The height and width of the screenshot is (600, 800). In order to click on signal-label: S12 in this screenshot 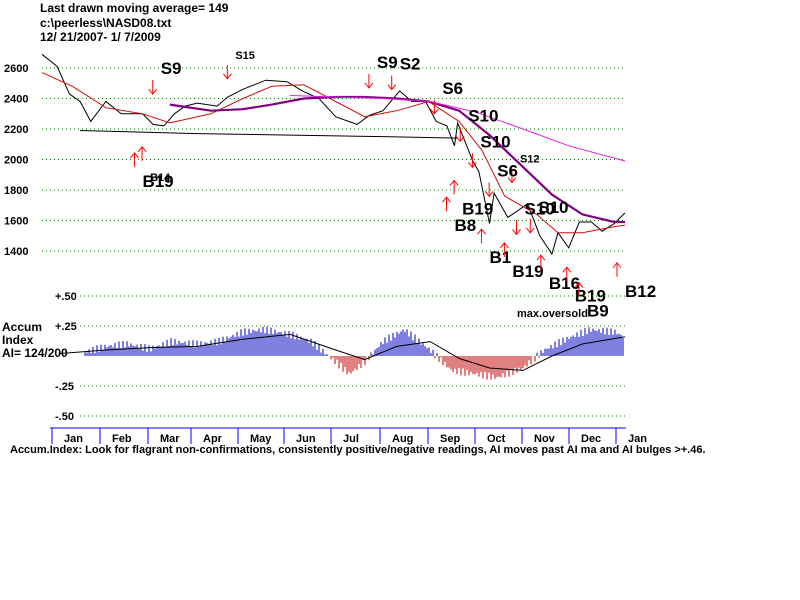, I will do `click(530, 160)`.